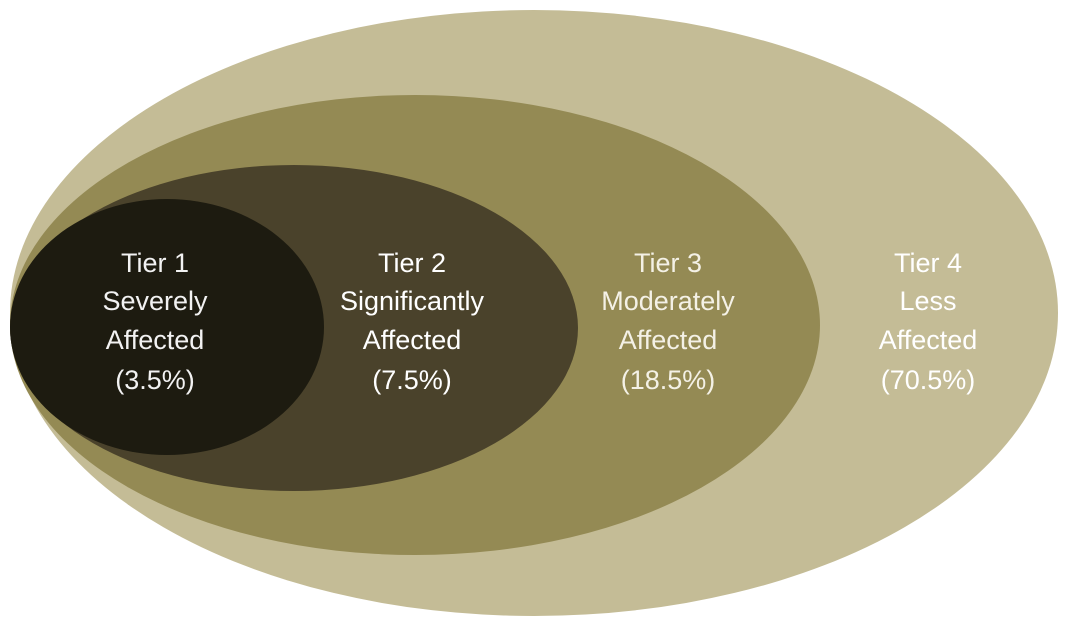 Image resolution: width=1066 pixels, height=626 pixels. I want to click on tier-label: (3.5%), so click(155, 380).